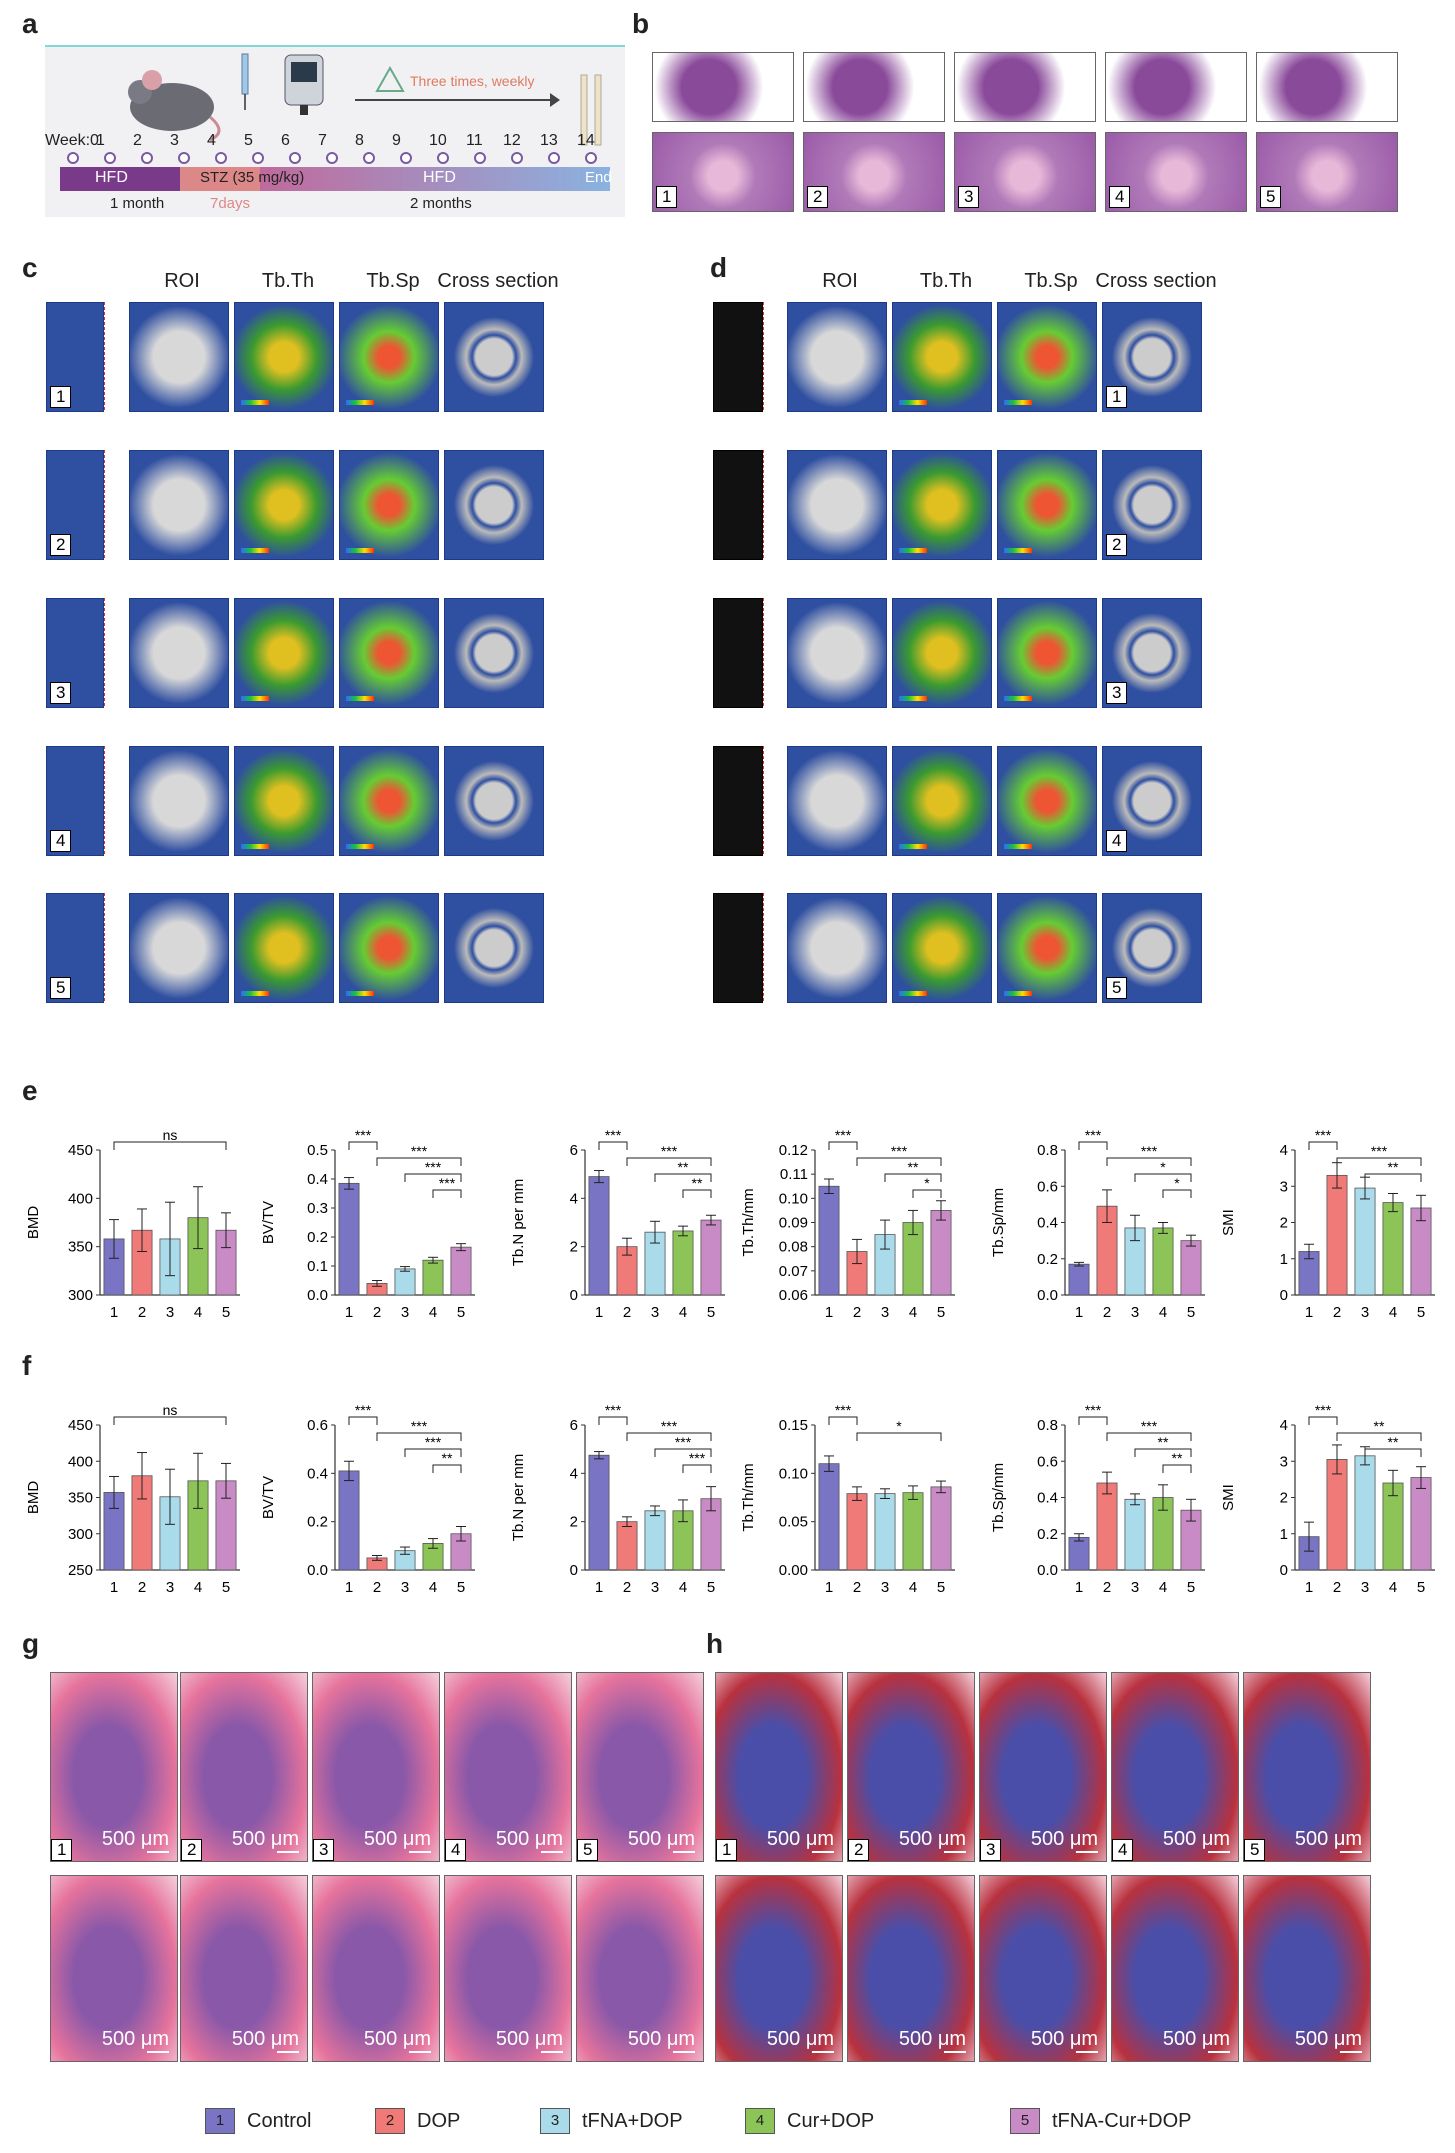 The width and height of the screenshot is (1455, 2153). Describe the element at coordinates (317, 1473) in the screenshot. I see `y-tick-label: 0.4` at that location.